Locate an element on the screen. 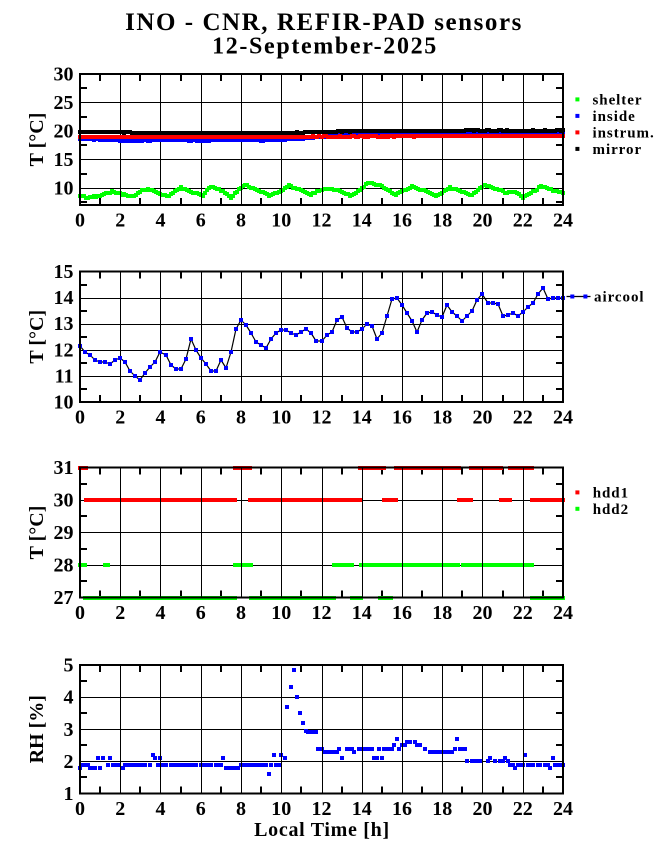 Image resolution: width=655 pixels, height=860 pixels. svg-text: 13 is located at coordinates (64, 324).